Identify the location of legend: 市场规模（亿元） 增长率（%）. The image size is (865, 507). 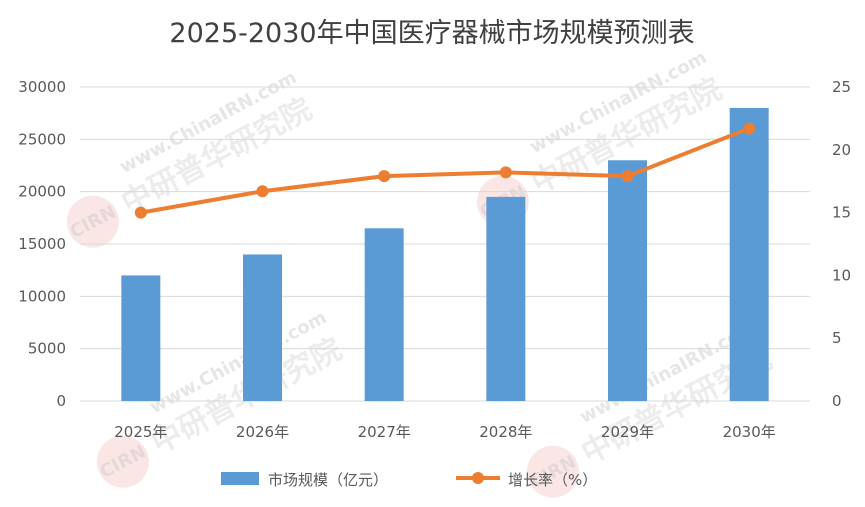
(409, 480).